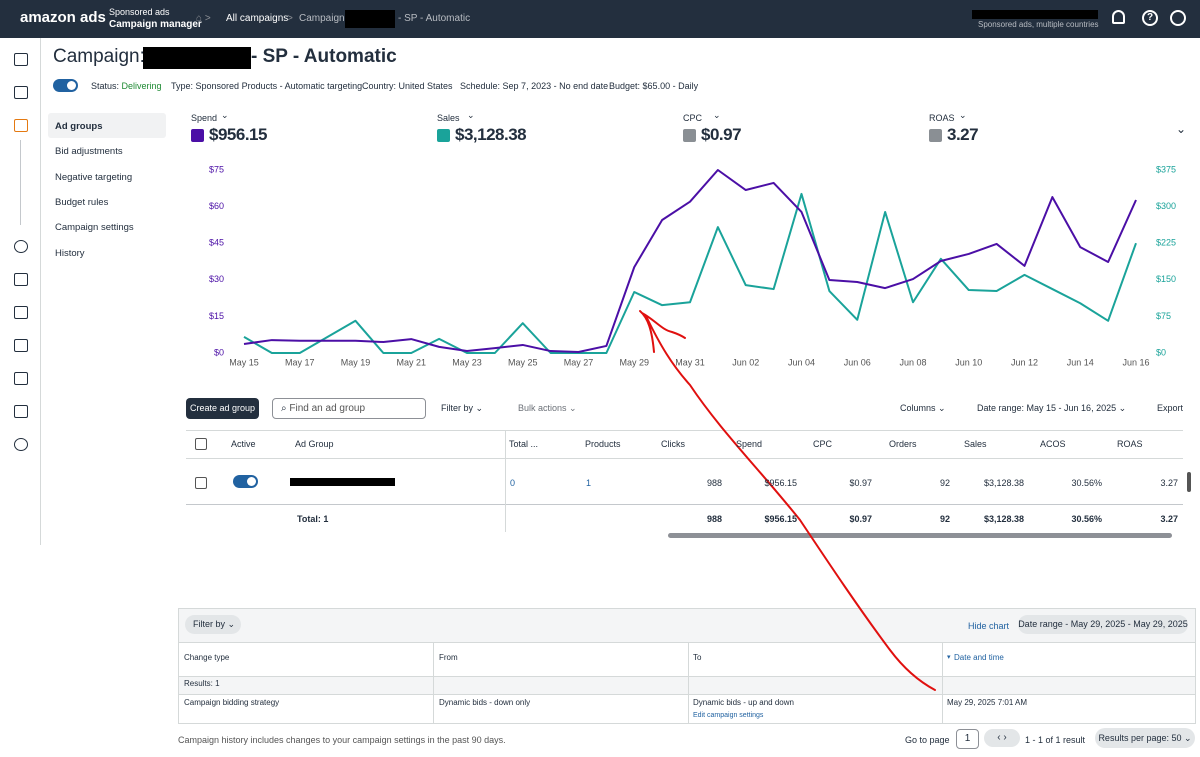 The image size is (1200, 757). Describe the element at coordinates (204, 118) in the screenshot. I see `metric-name: Spend` at that location.